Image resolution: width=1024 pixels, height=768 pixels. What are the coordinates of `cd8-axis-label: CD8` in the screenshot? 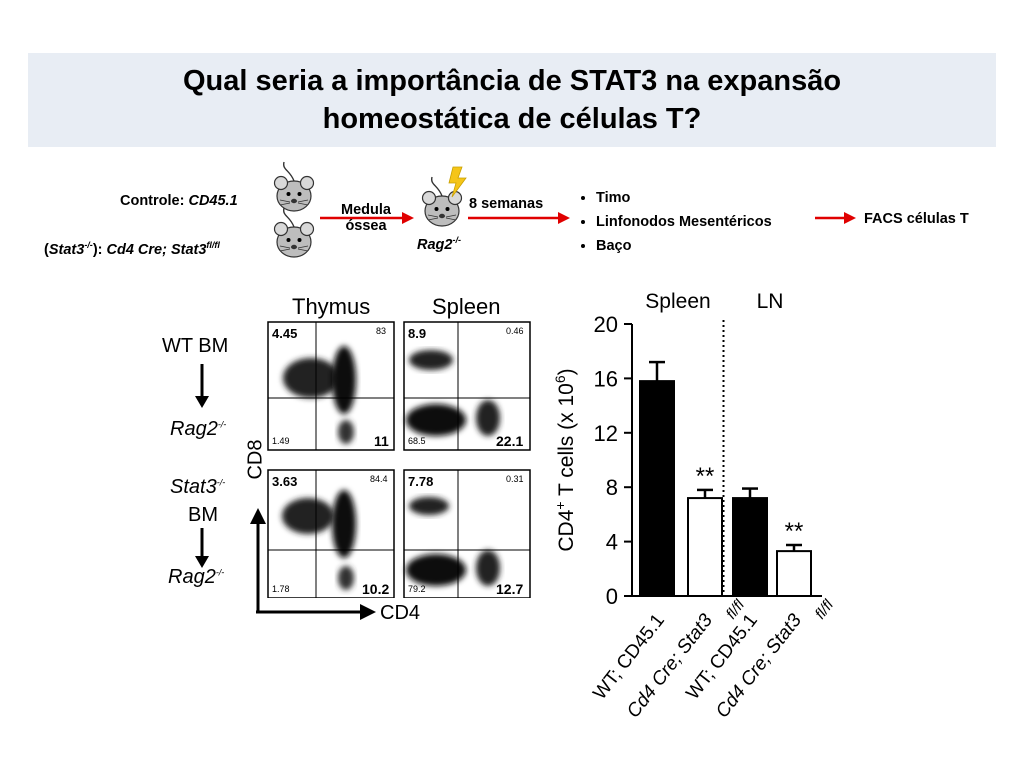 It's located at (255, 459).